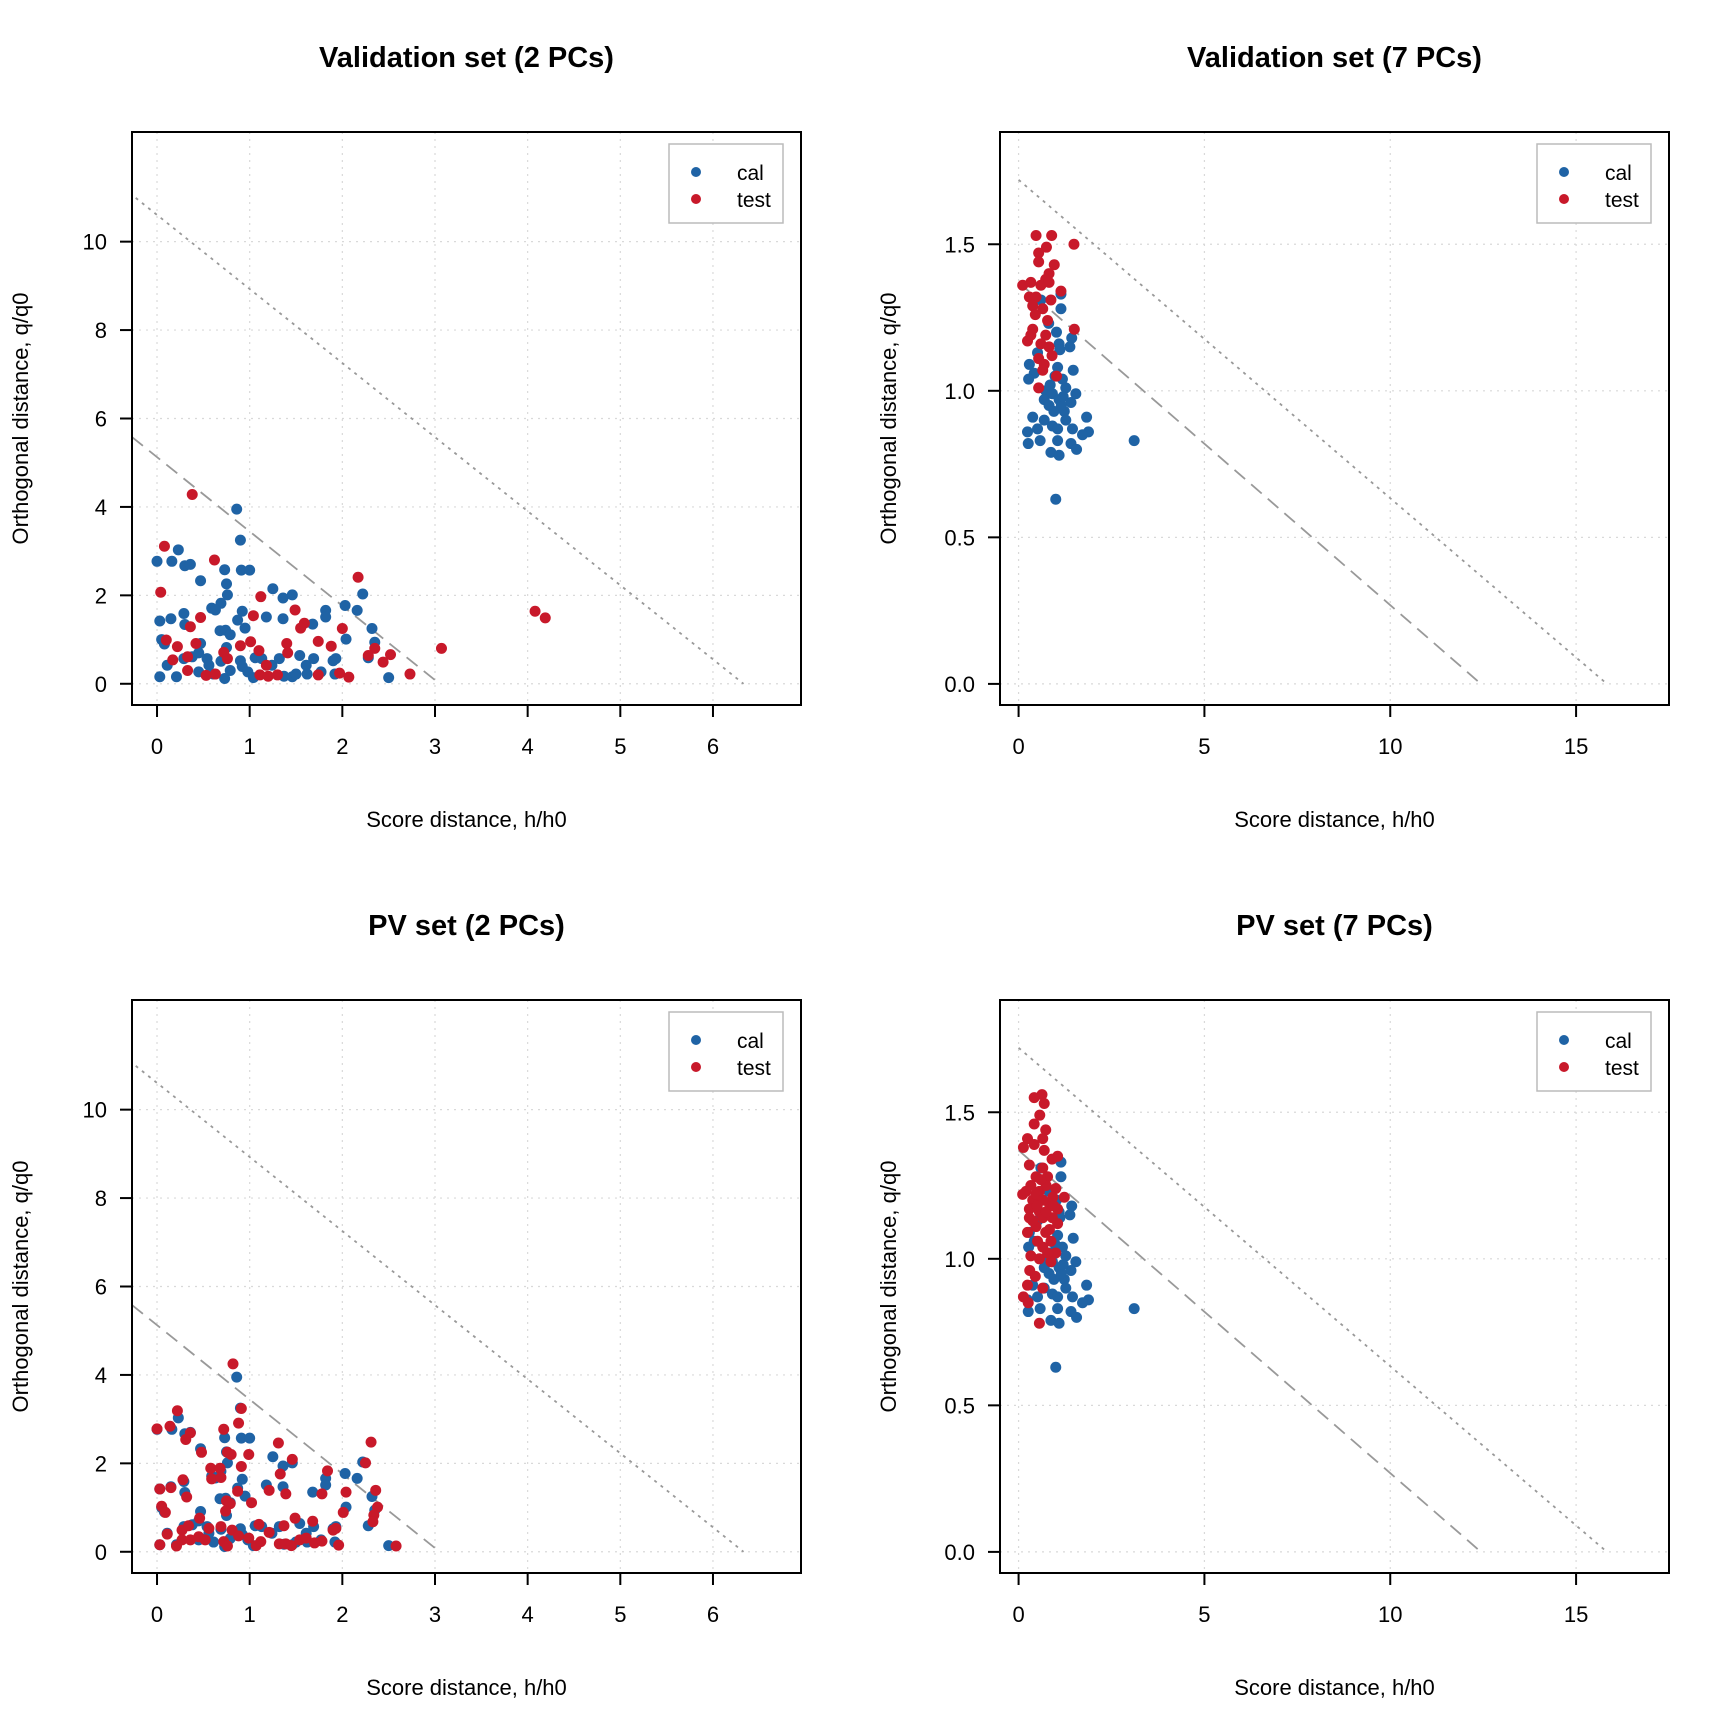 The image size is (1728, 1728). Describe the element at coordinates (528, 746) in the screenshot. I see `x-tick-label: 4` at that location.